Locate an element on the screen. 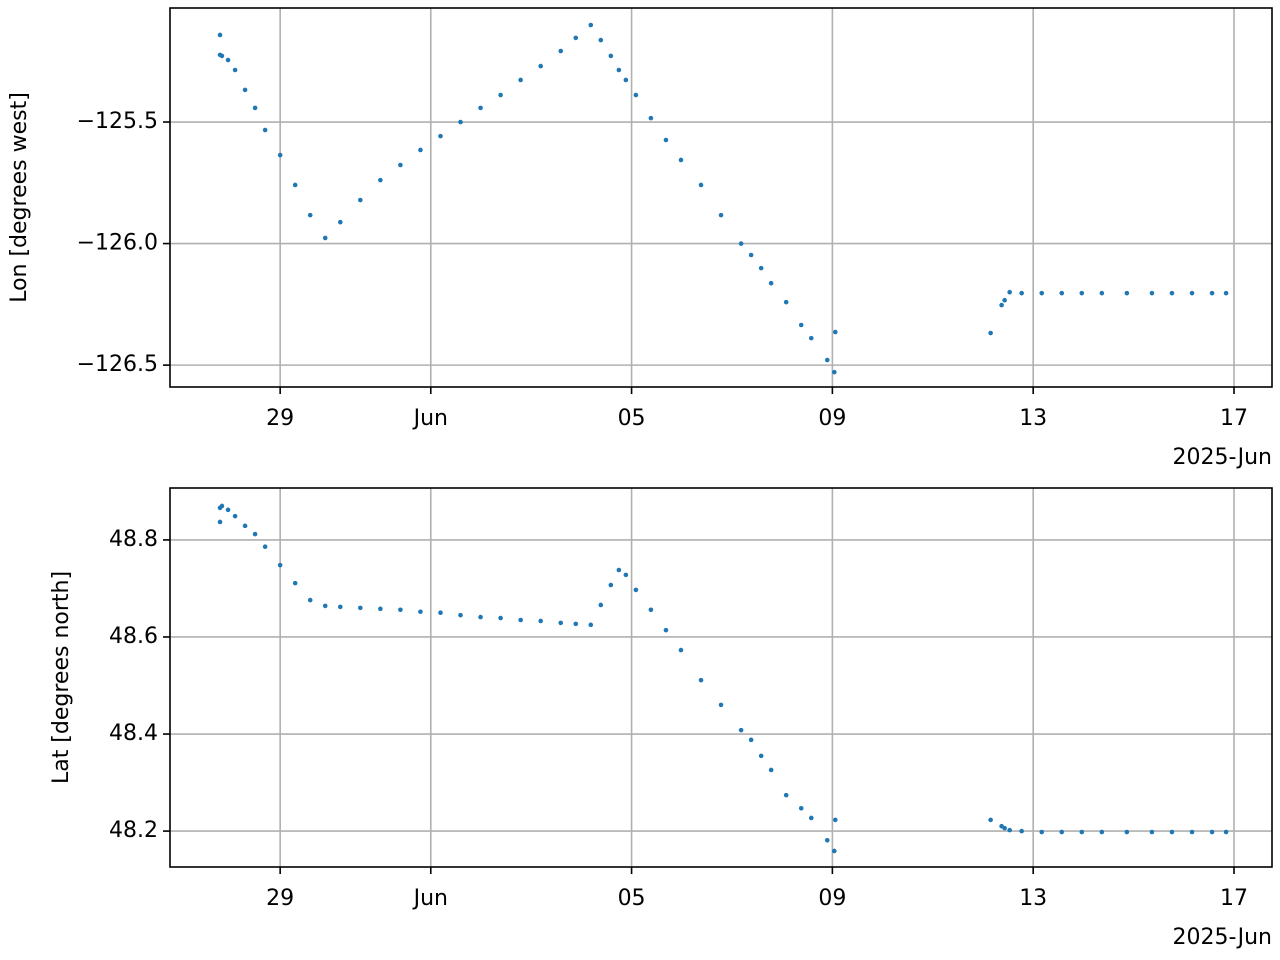  y-tick-label: 48.6 is located at coordinates (133, 636).